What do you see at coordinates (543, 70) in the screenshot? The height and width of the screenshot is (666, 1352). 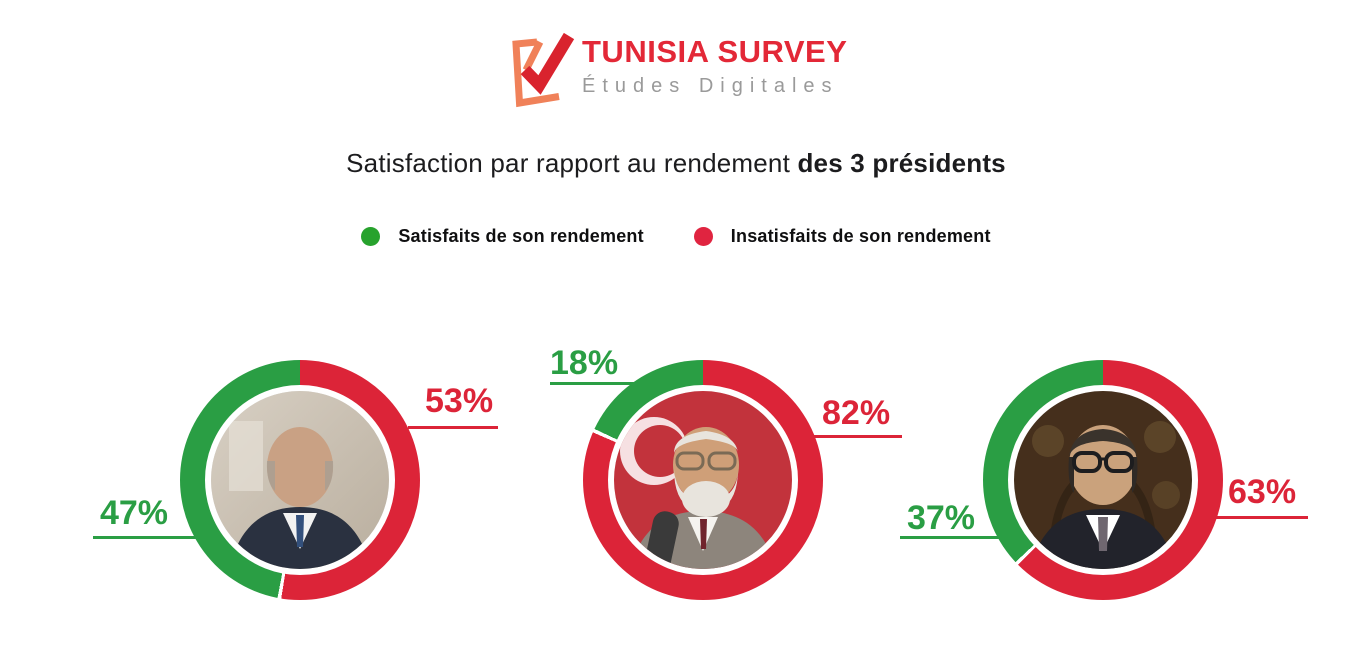 I see `check-clipboard-icon` at bounding box center [543, 70].